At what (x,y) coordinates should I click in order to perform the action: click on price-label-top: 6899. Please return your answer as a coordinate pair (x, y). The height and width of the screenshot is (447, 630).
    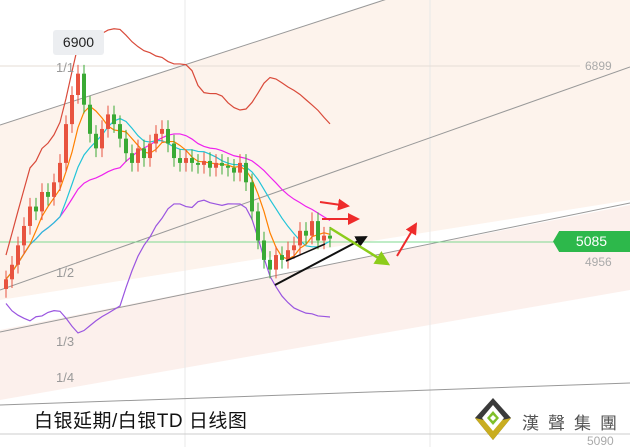
    Looking at the image, I should click on (598, 66).